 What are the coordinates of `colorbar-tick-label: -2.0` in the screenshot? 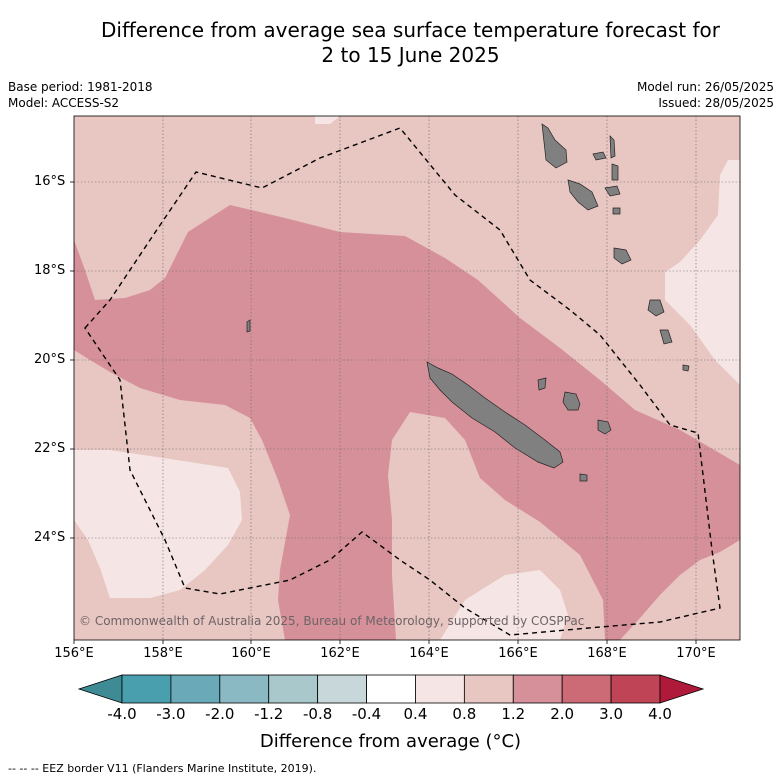 It's located at (220, 714).